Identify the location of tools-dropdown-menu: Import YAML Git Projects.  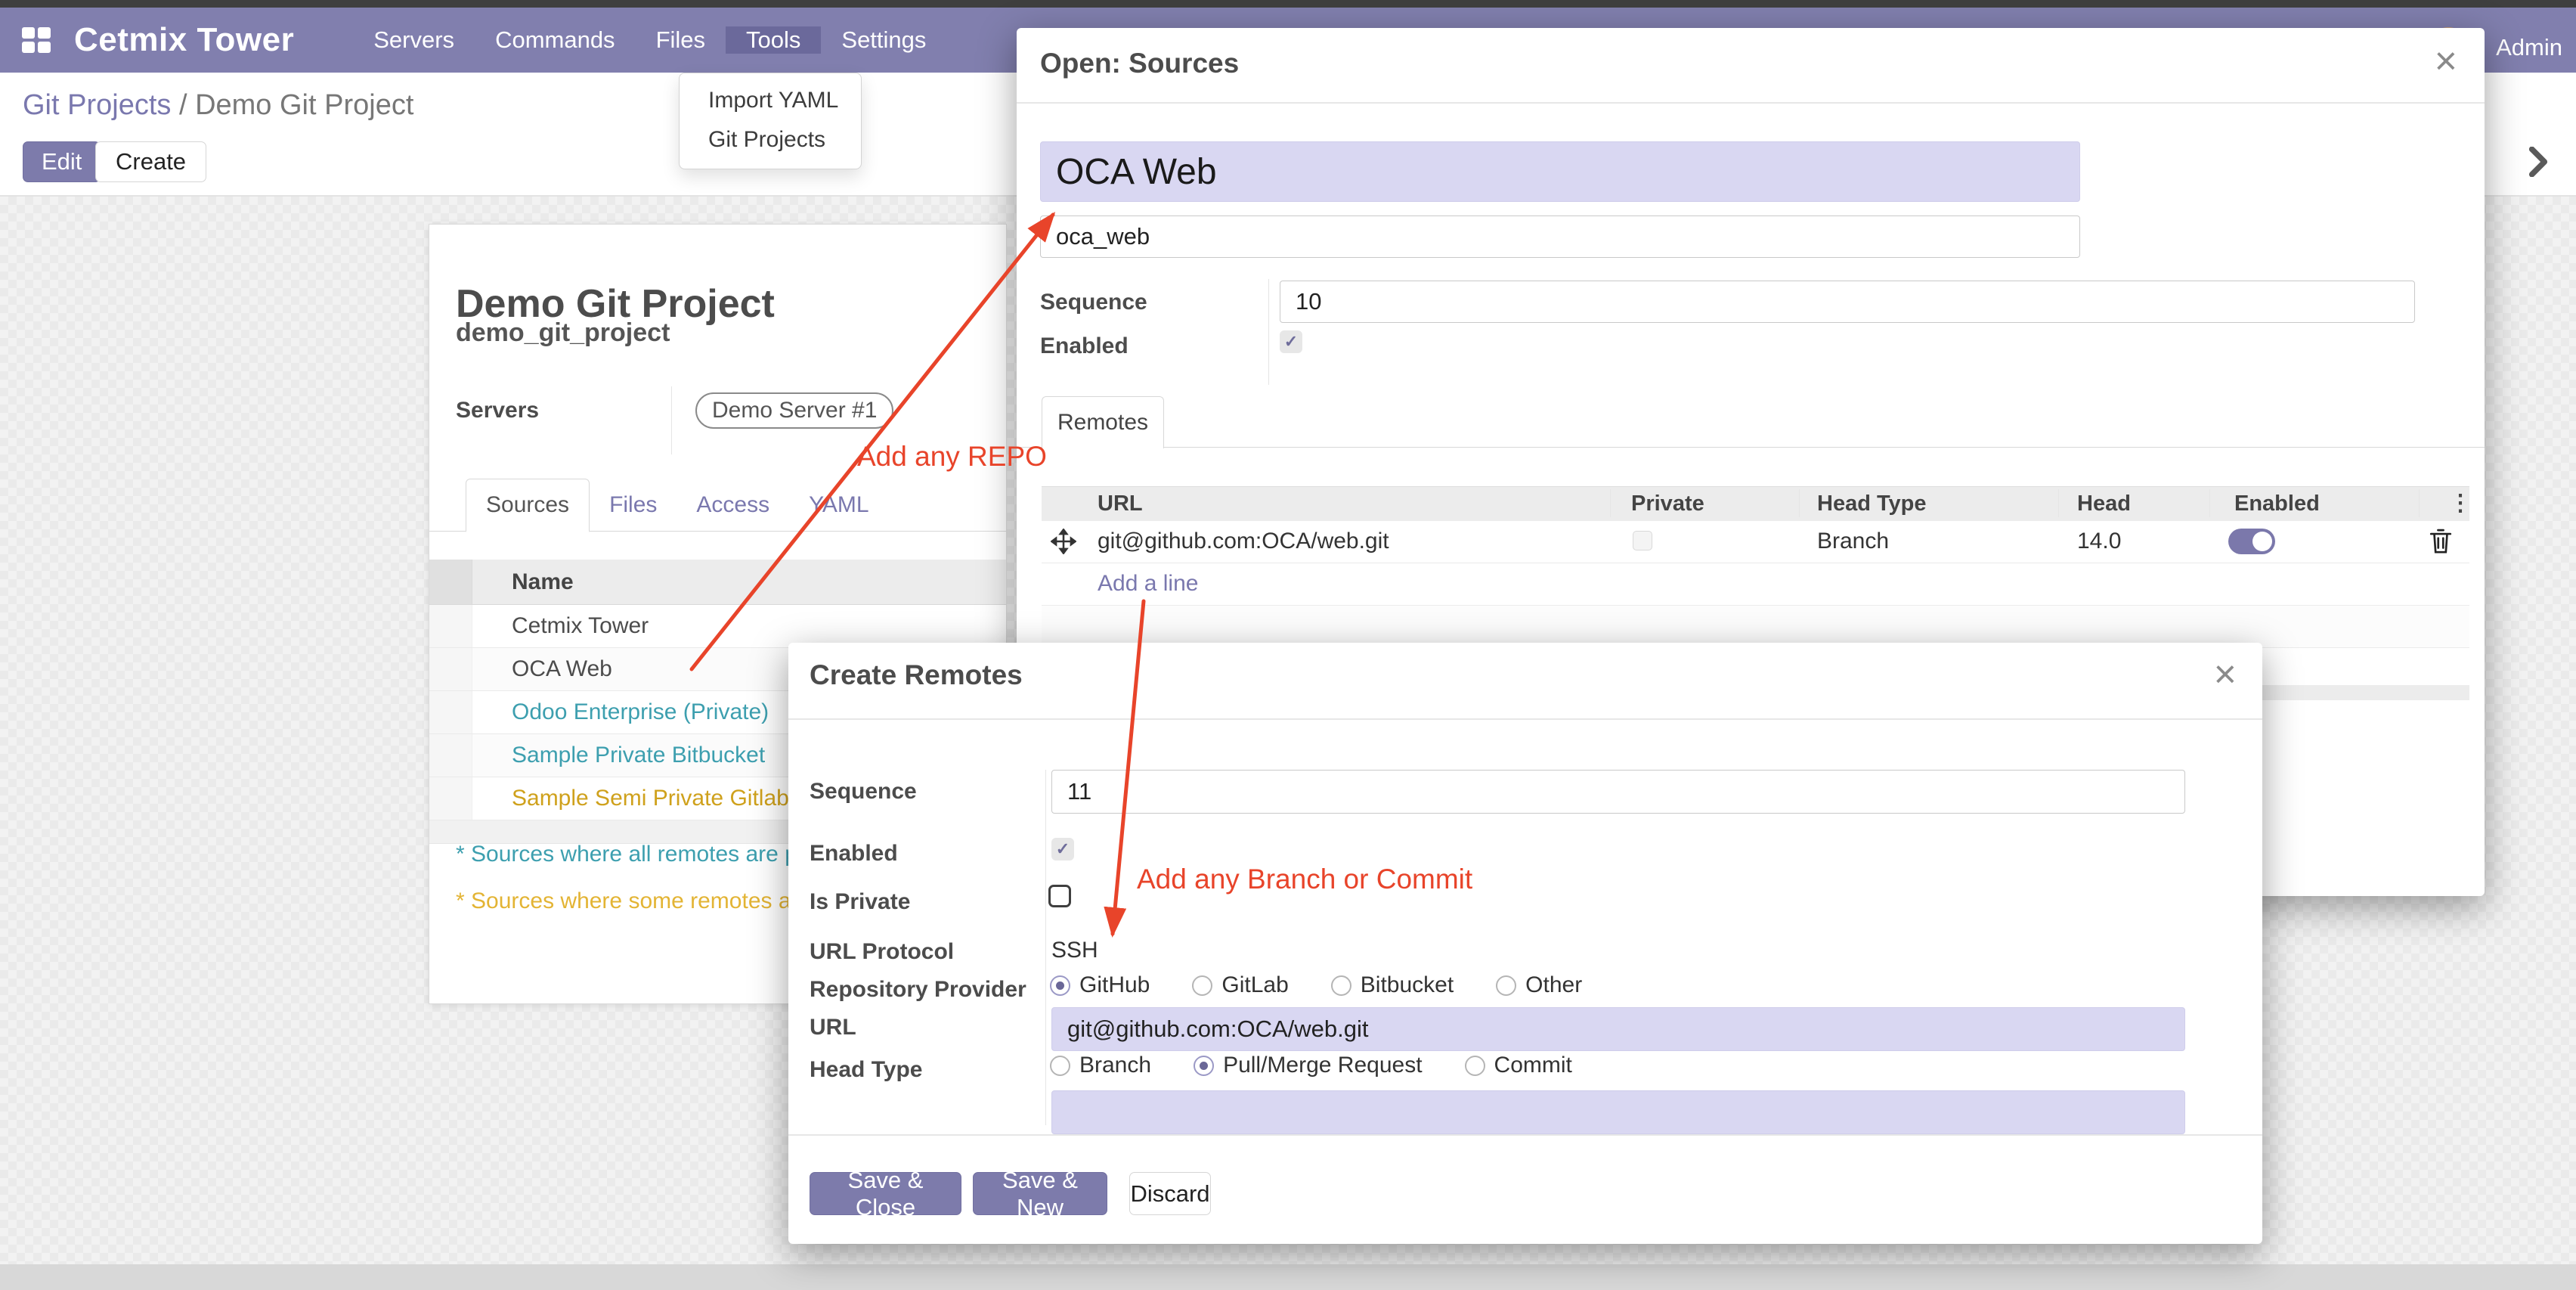
(770, 121).